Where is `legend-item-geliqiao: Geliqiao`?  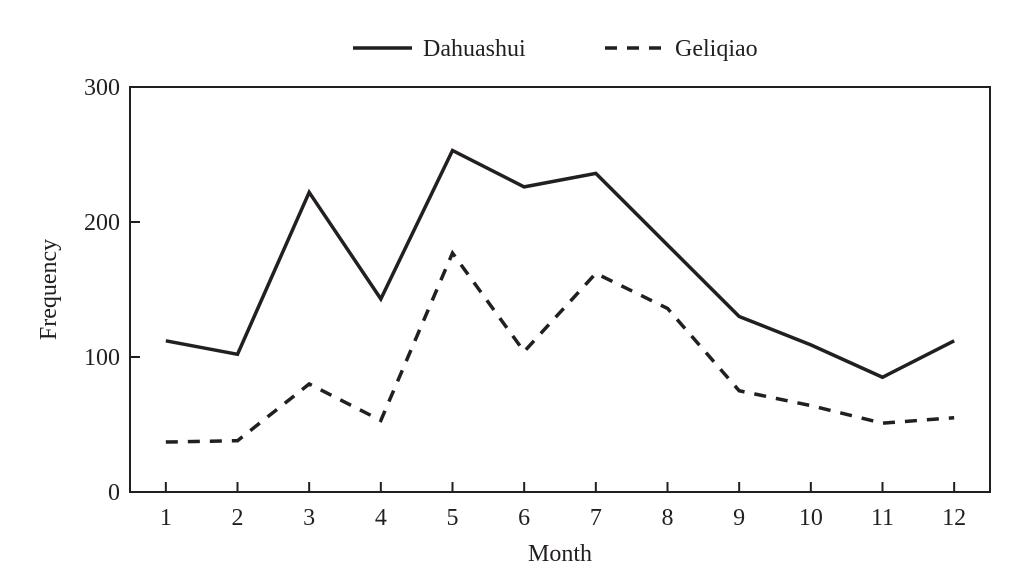 legend-item-geliqiao: Geliqiao is located at coordinates (681, 49).